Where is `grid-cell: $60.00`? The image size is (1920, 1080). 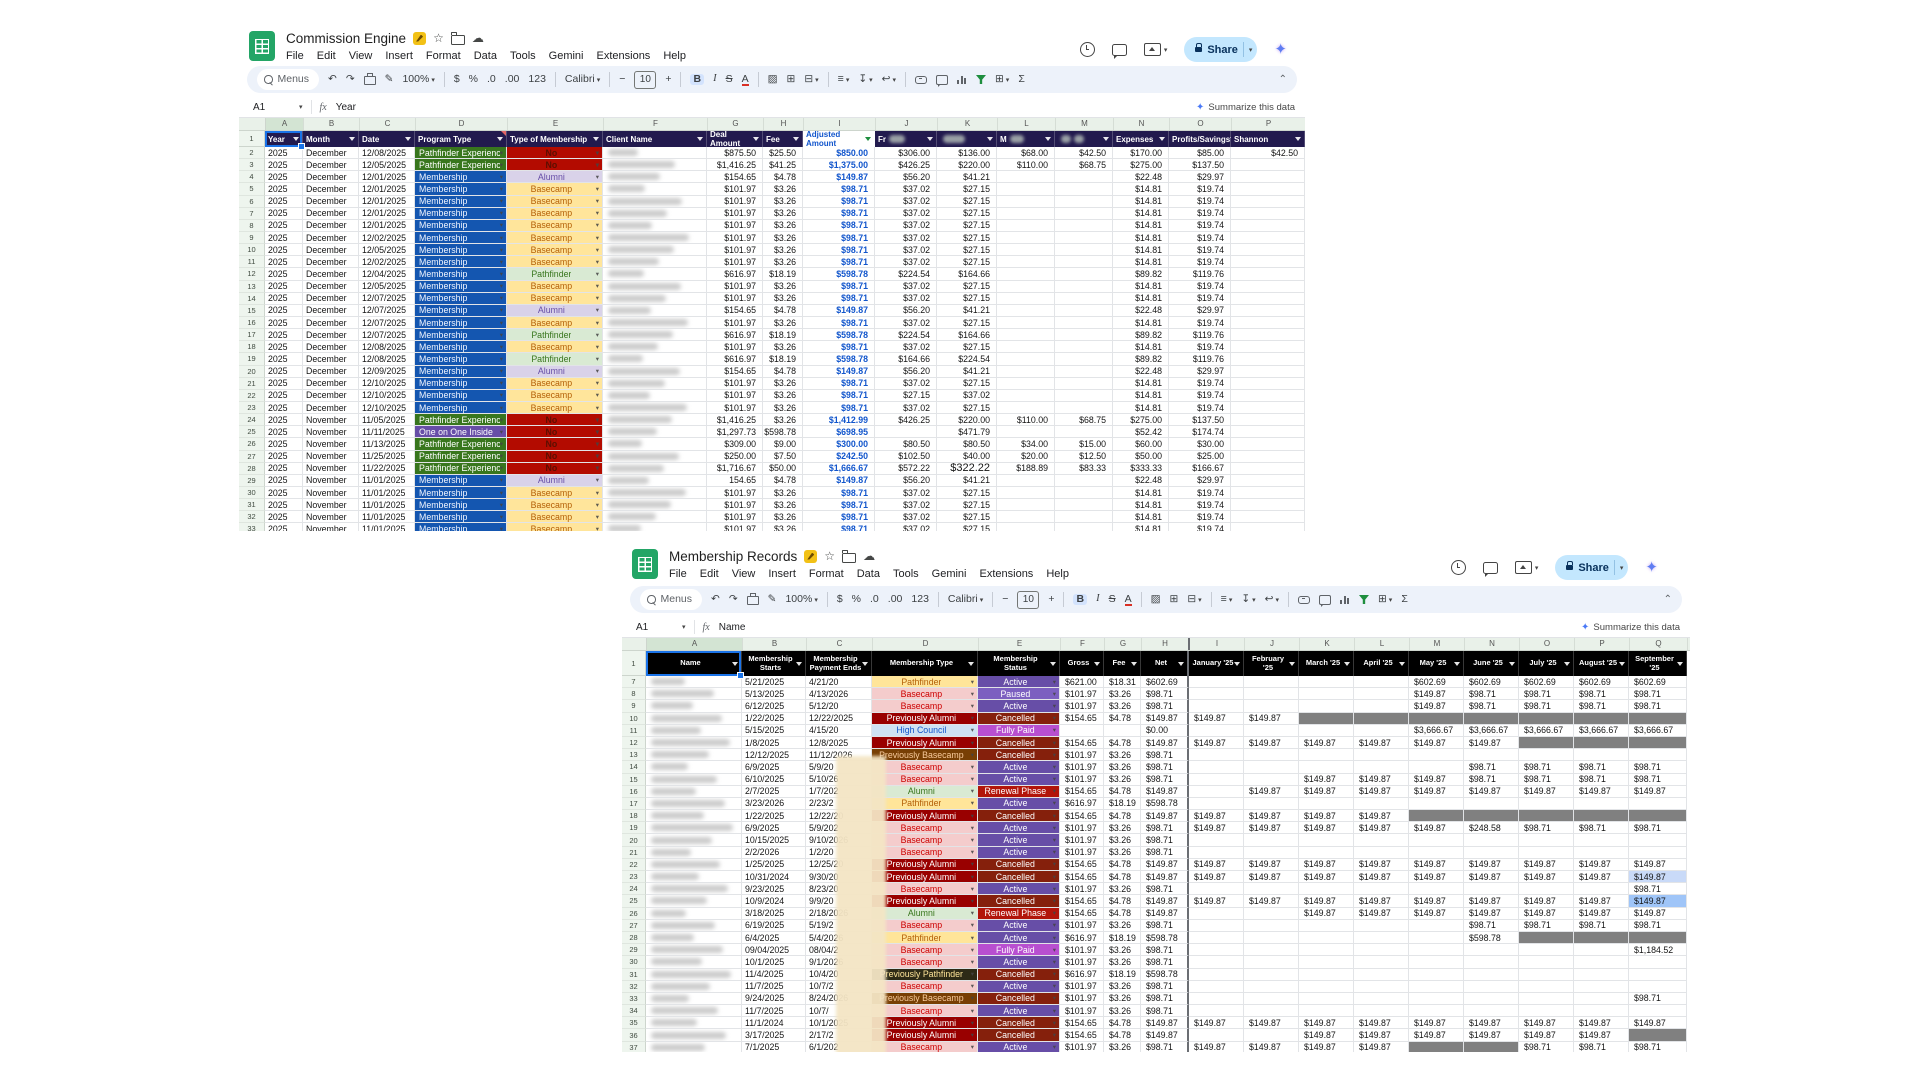 grid-cell: $60.00 is located at coordinates (1141, 444).